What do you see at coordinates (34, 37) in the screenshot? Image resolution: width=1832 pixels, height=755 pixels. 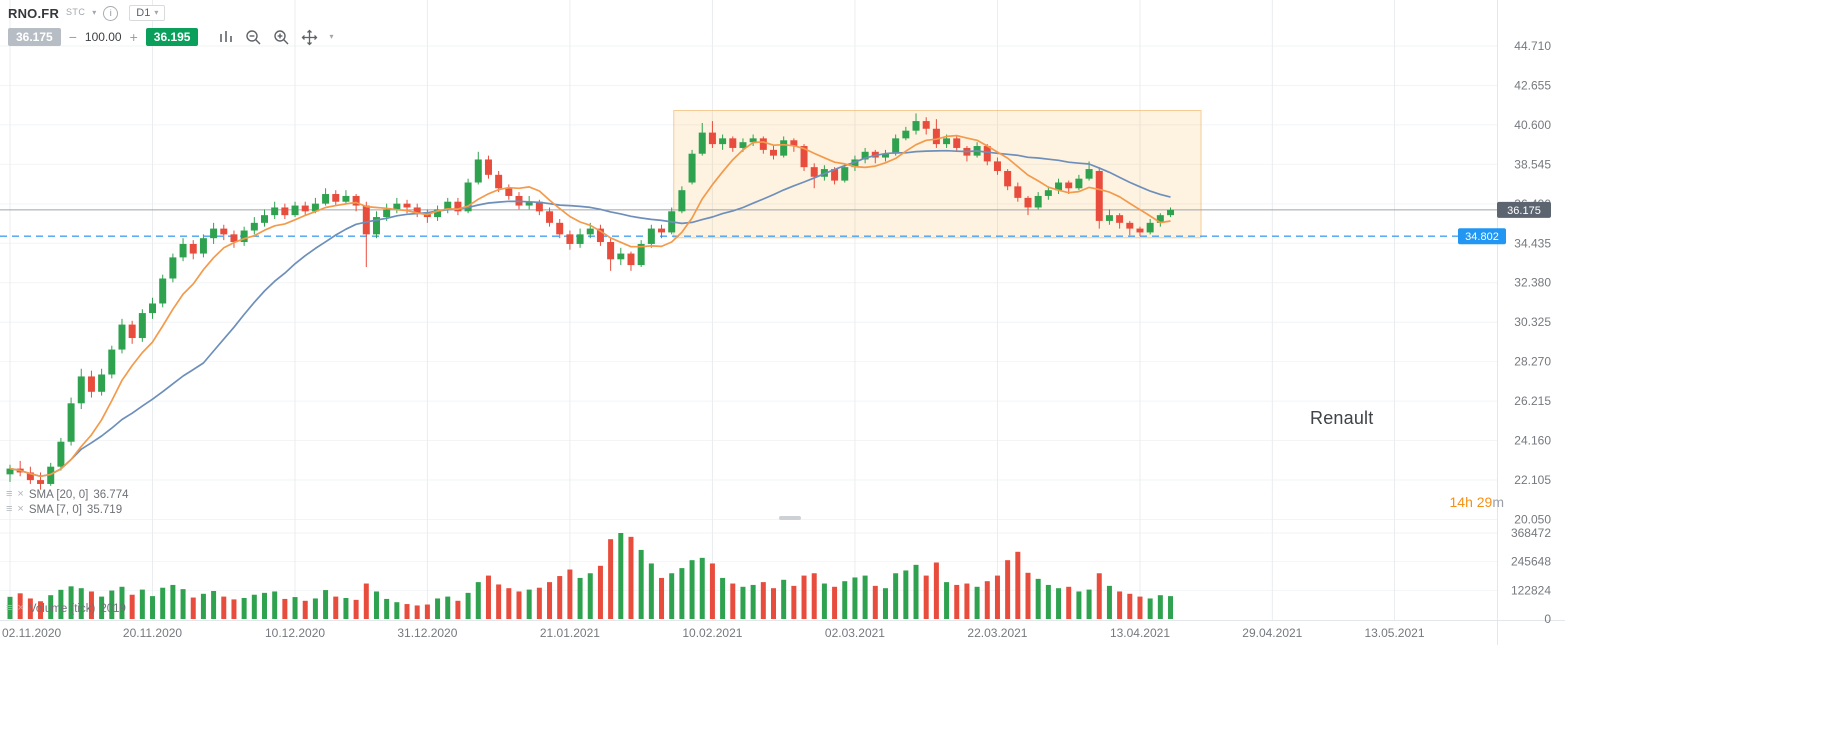 I see `sell-button: 36.175` at bounding box center [34, 37].